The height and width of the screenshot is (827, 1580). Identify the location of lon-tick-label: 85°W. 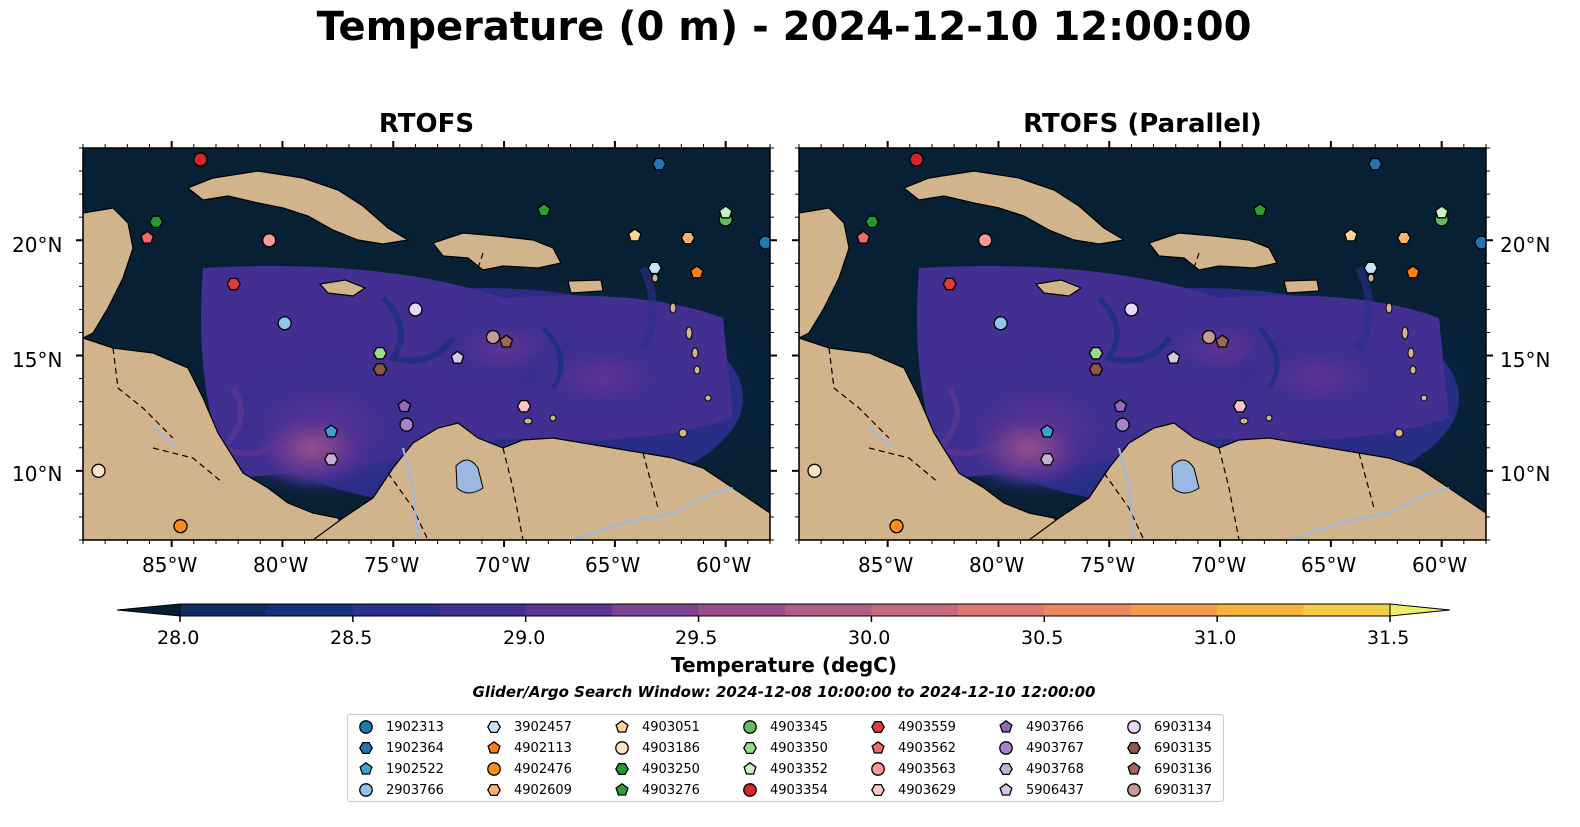
(886, 565).